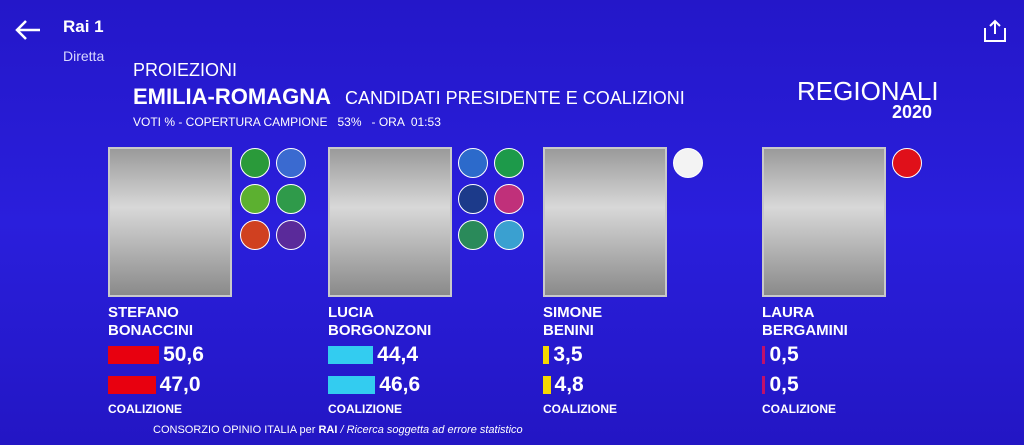  Describe the element at coordinates (183, 354) in the screenshot. I see `result-value: 50,6` at that location.